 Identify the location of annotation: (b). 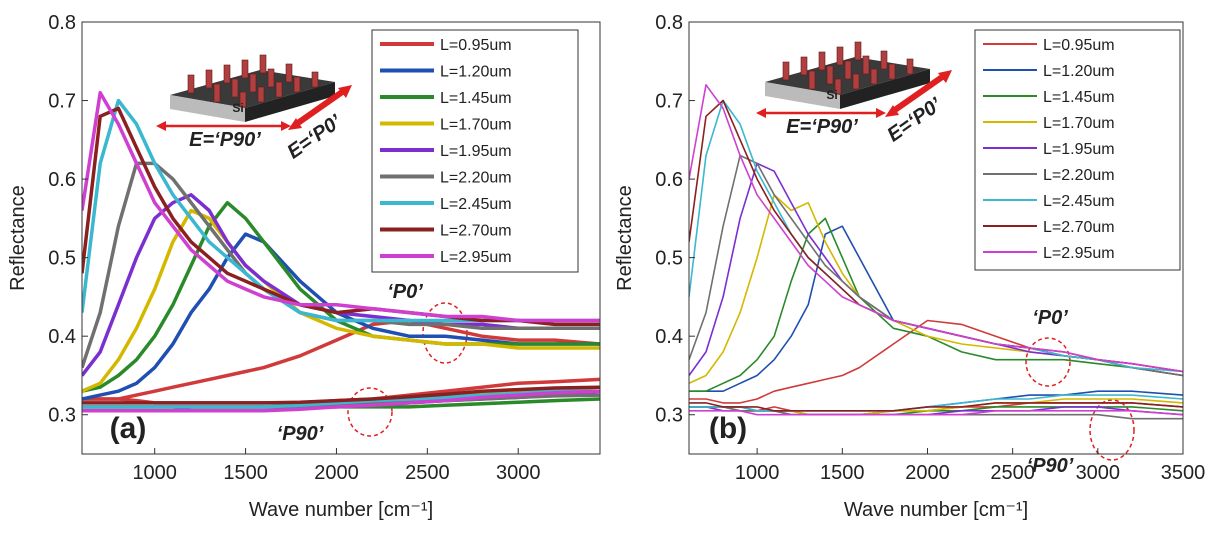
(728, 428).